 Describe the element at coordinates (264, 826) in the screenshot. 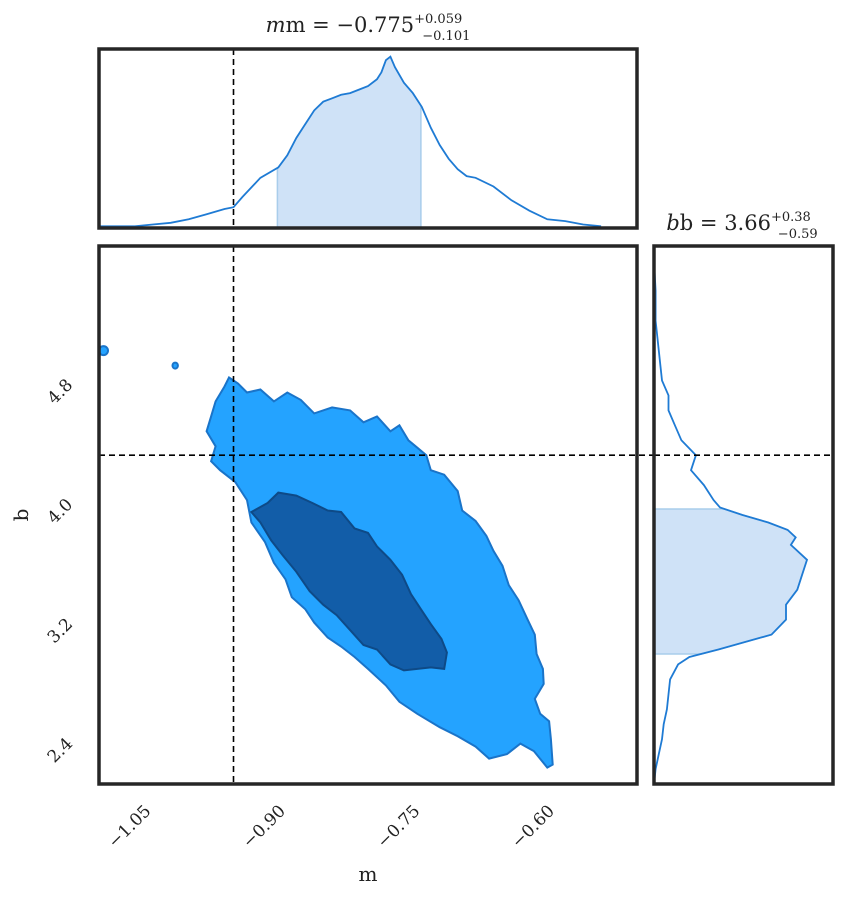

I see `x-tick-label: −0.90` at that location.